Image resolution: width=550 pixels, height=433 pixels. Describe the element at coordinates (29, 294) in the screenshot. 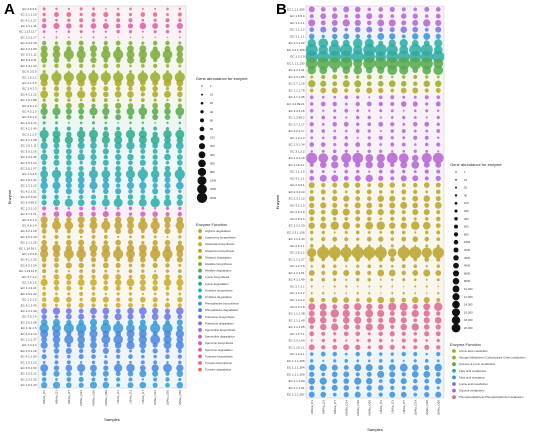

I see `enzyme-tick-label: EC 2.6.1.42` at that location.